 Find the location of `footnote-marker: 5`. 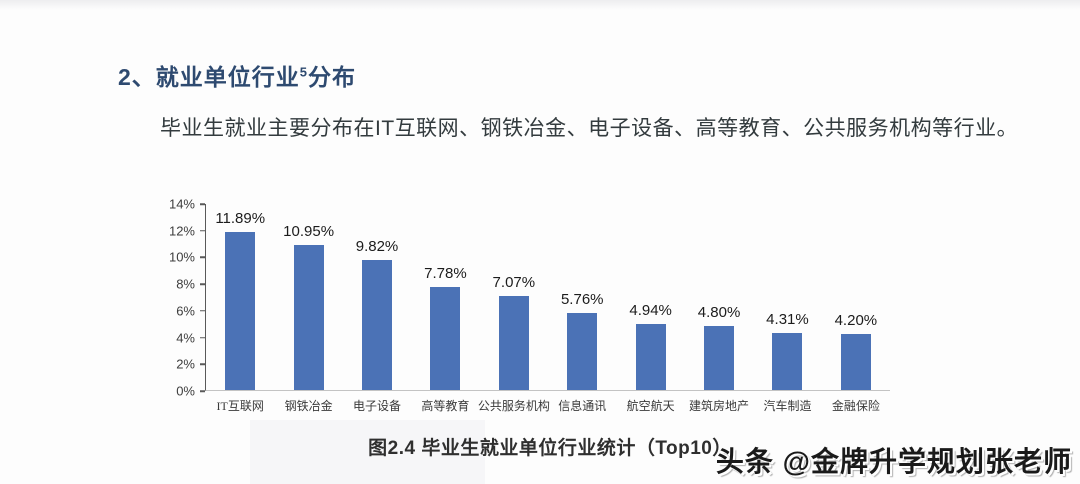

footnote-marker: 5 is located at coordinates (304, 72).